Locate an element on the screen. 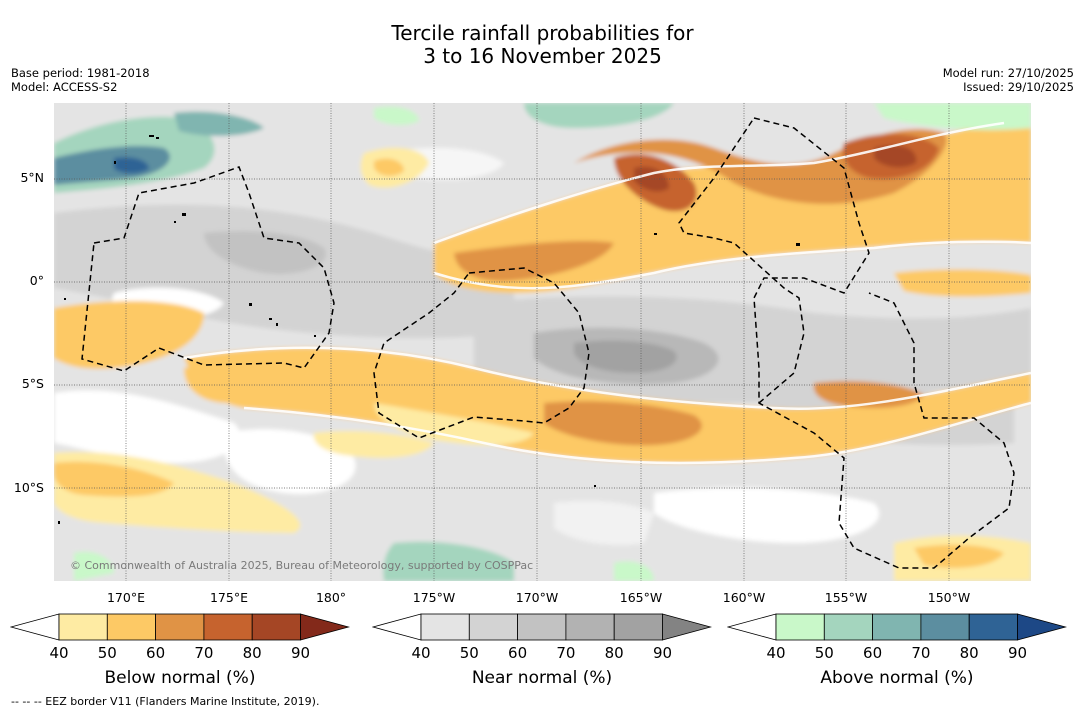  title-line-2: 3 to 16 November 2025 is located at coordinates (542, 56).